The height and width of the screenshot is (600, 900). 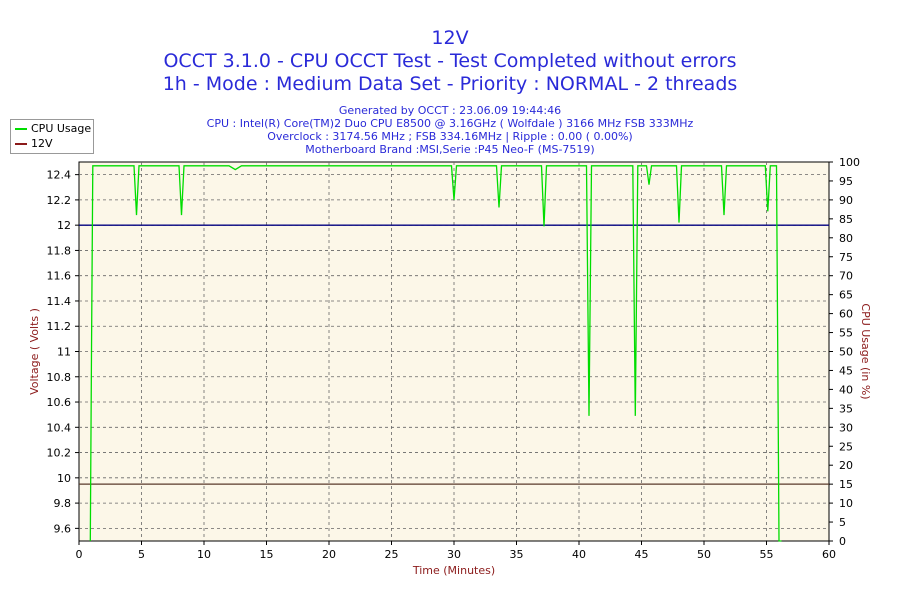 I want to click on legend-swatch-cpu-usage, so click(x=21, y=129).